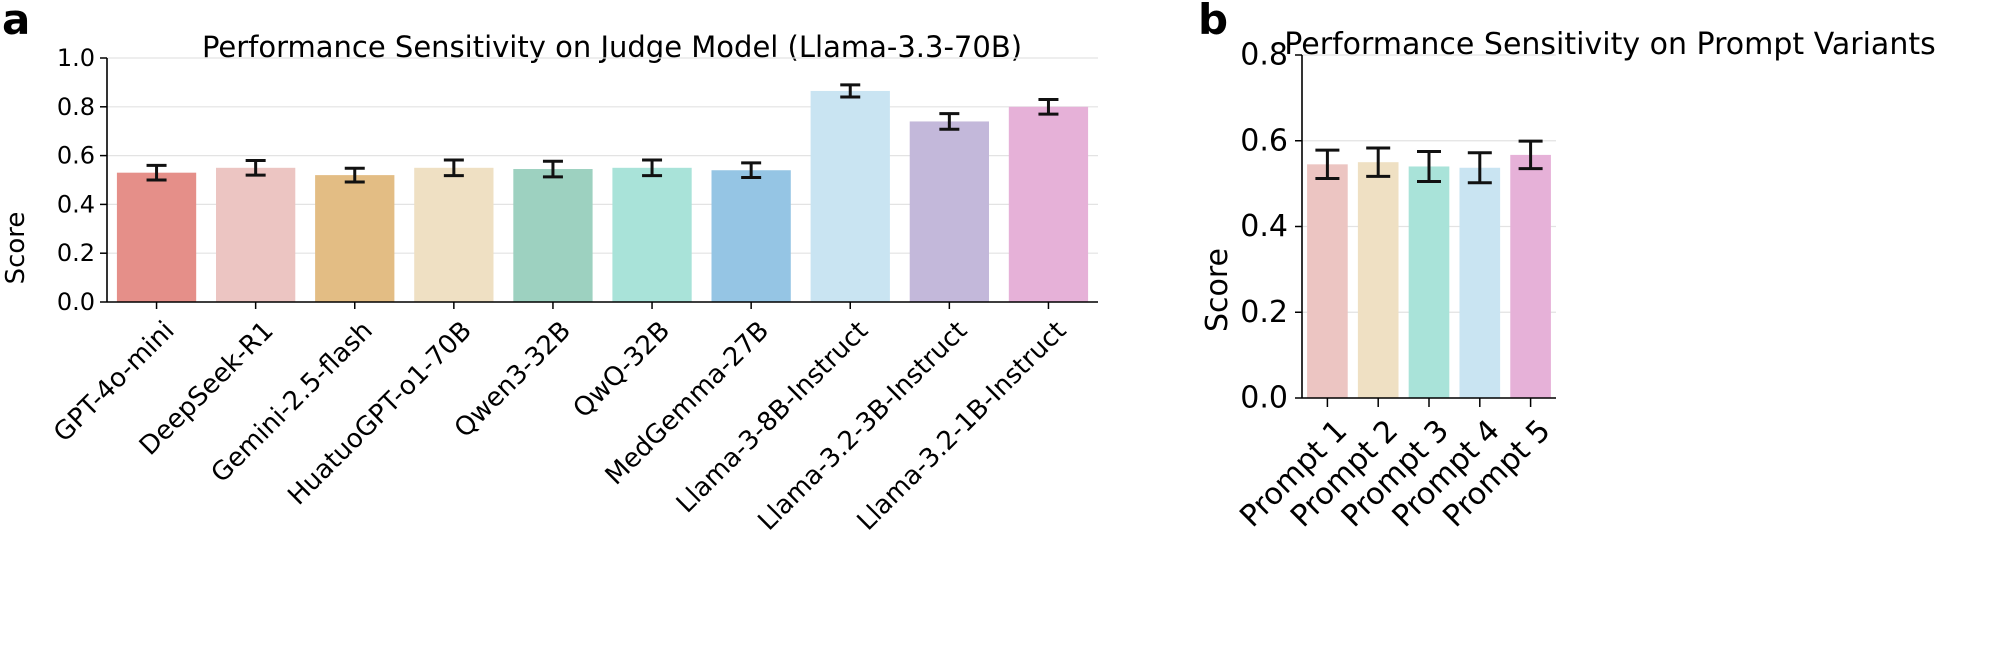 The width and height of the screenshot is (2000, 650). I want to click on panel-b-bars, so click(1429, 276).